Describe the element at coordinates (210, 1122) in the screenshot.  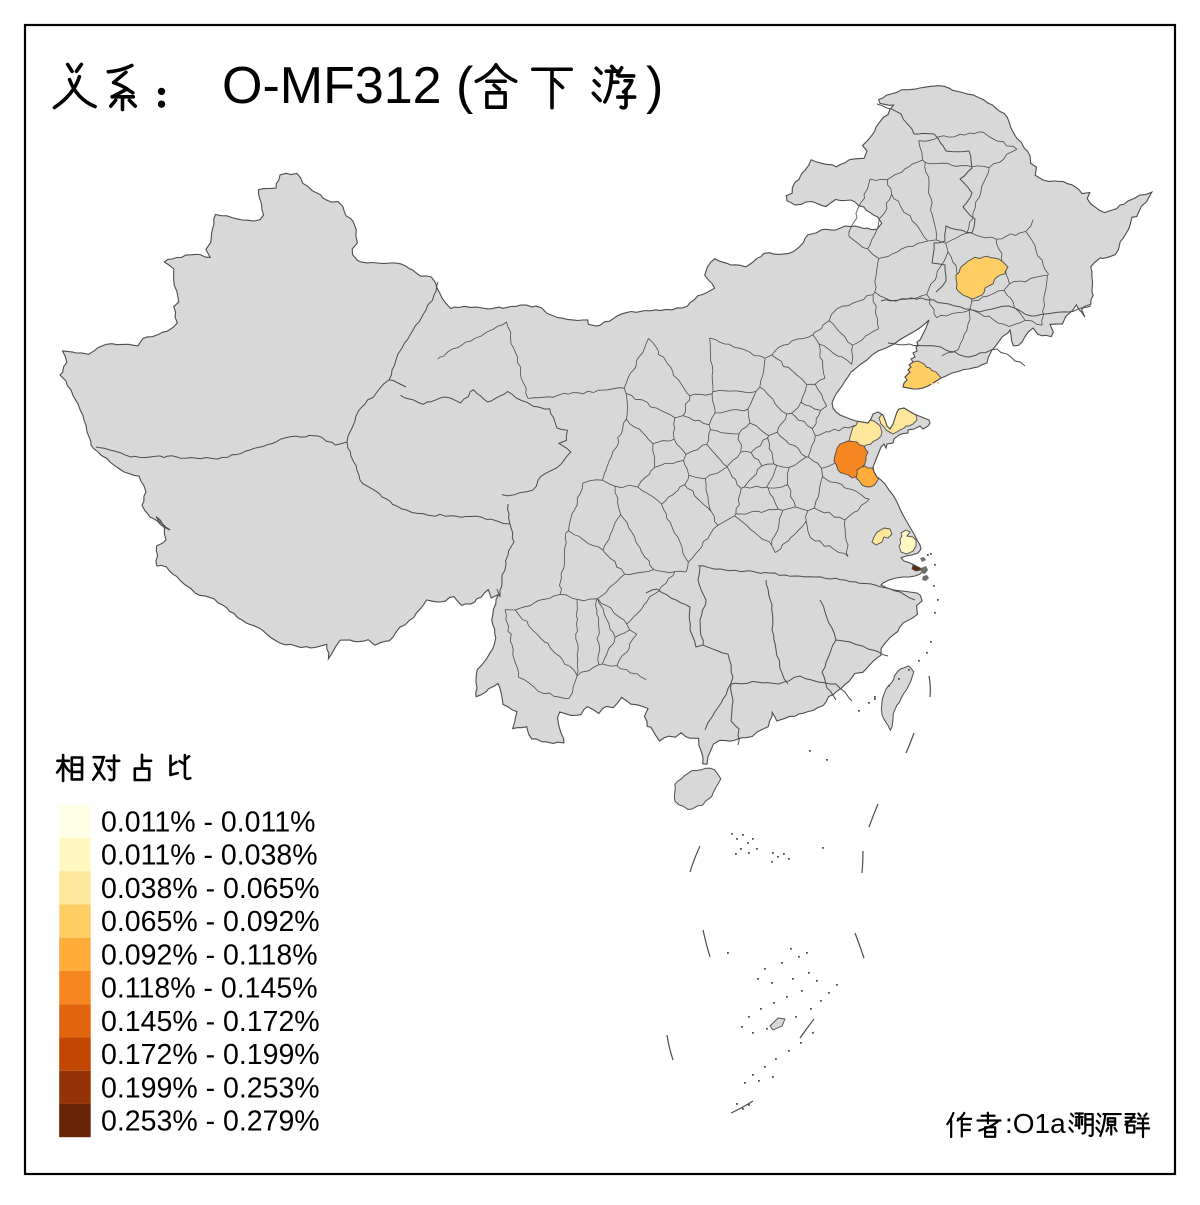
I see `svg-text: 0.253% - 0.279%` at that location.